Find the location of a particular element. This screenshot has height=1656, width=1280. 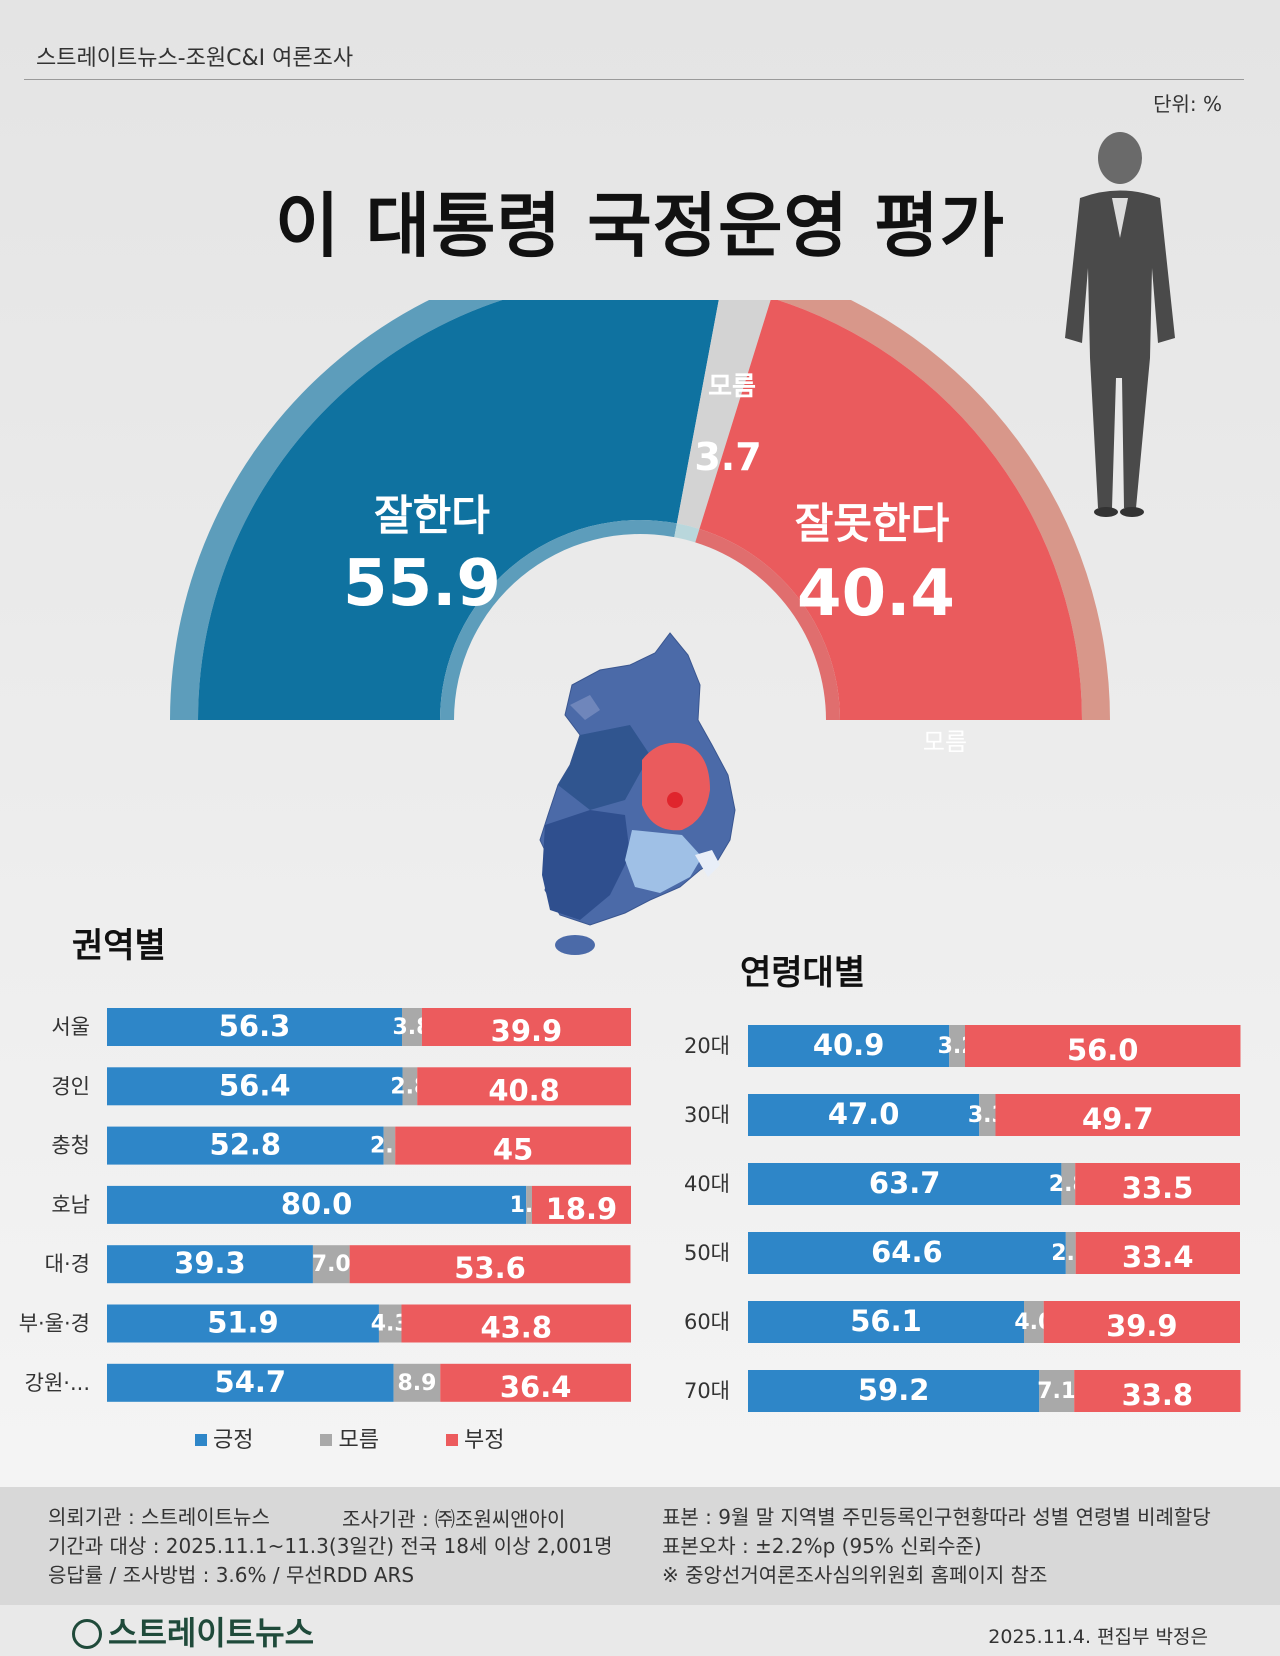

data-label-positive: 80.0 is located at coordinates (317, 1204).